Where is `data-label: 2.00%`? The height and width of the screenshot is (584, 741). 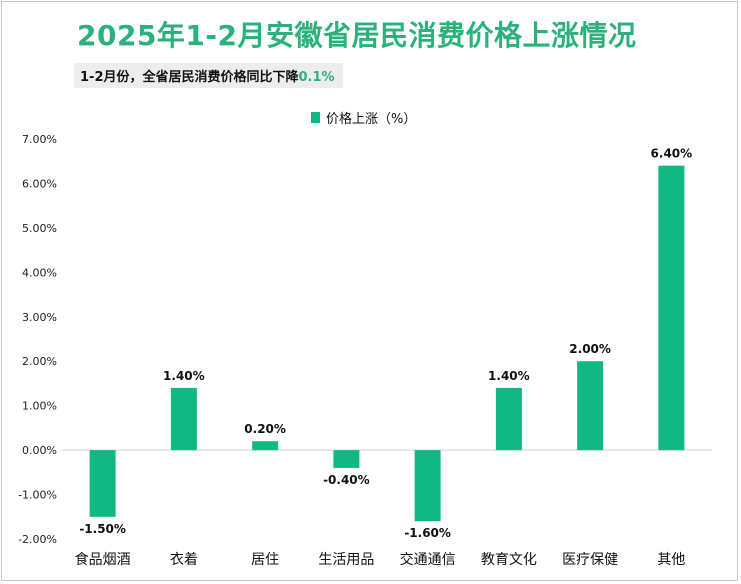 data-label: 2.00% is located at coordinates (590, 349).